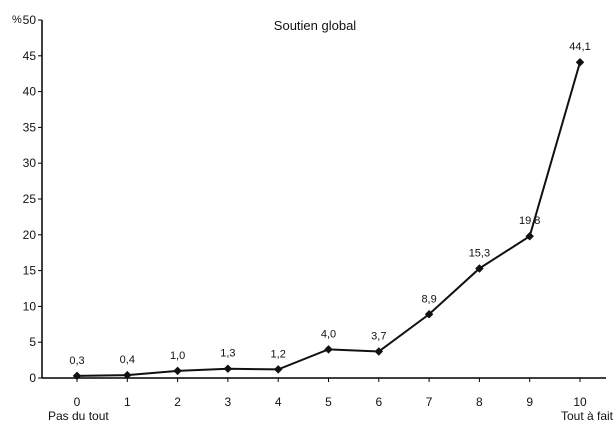 The image size is (613, 430). What do you see at coordinates (378, 402) in the screenshot?
I see `x-tick-label: 6` at bounding box center [378, 402].